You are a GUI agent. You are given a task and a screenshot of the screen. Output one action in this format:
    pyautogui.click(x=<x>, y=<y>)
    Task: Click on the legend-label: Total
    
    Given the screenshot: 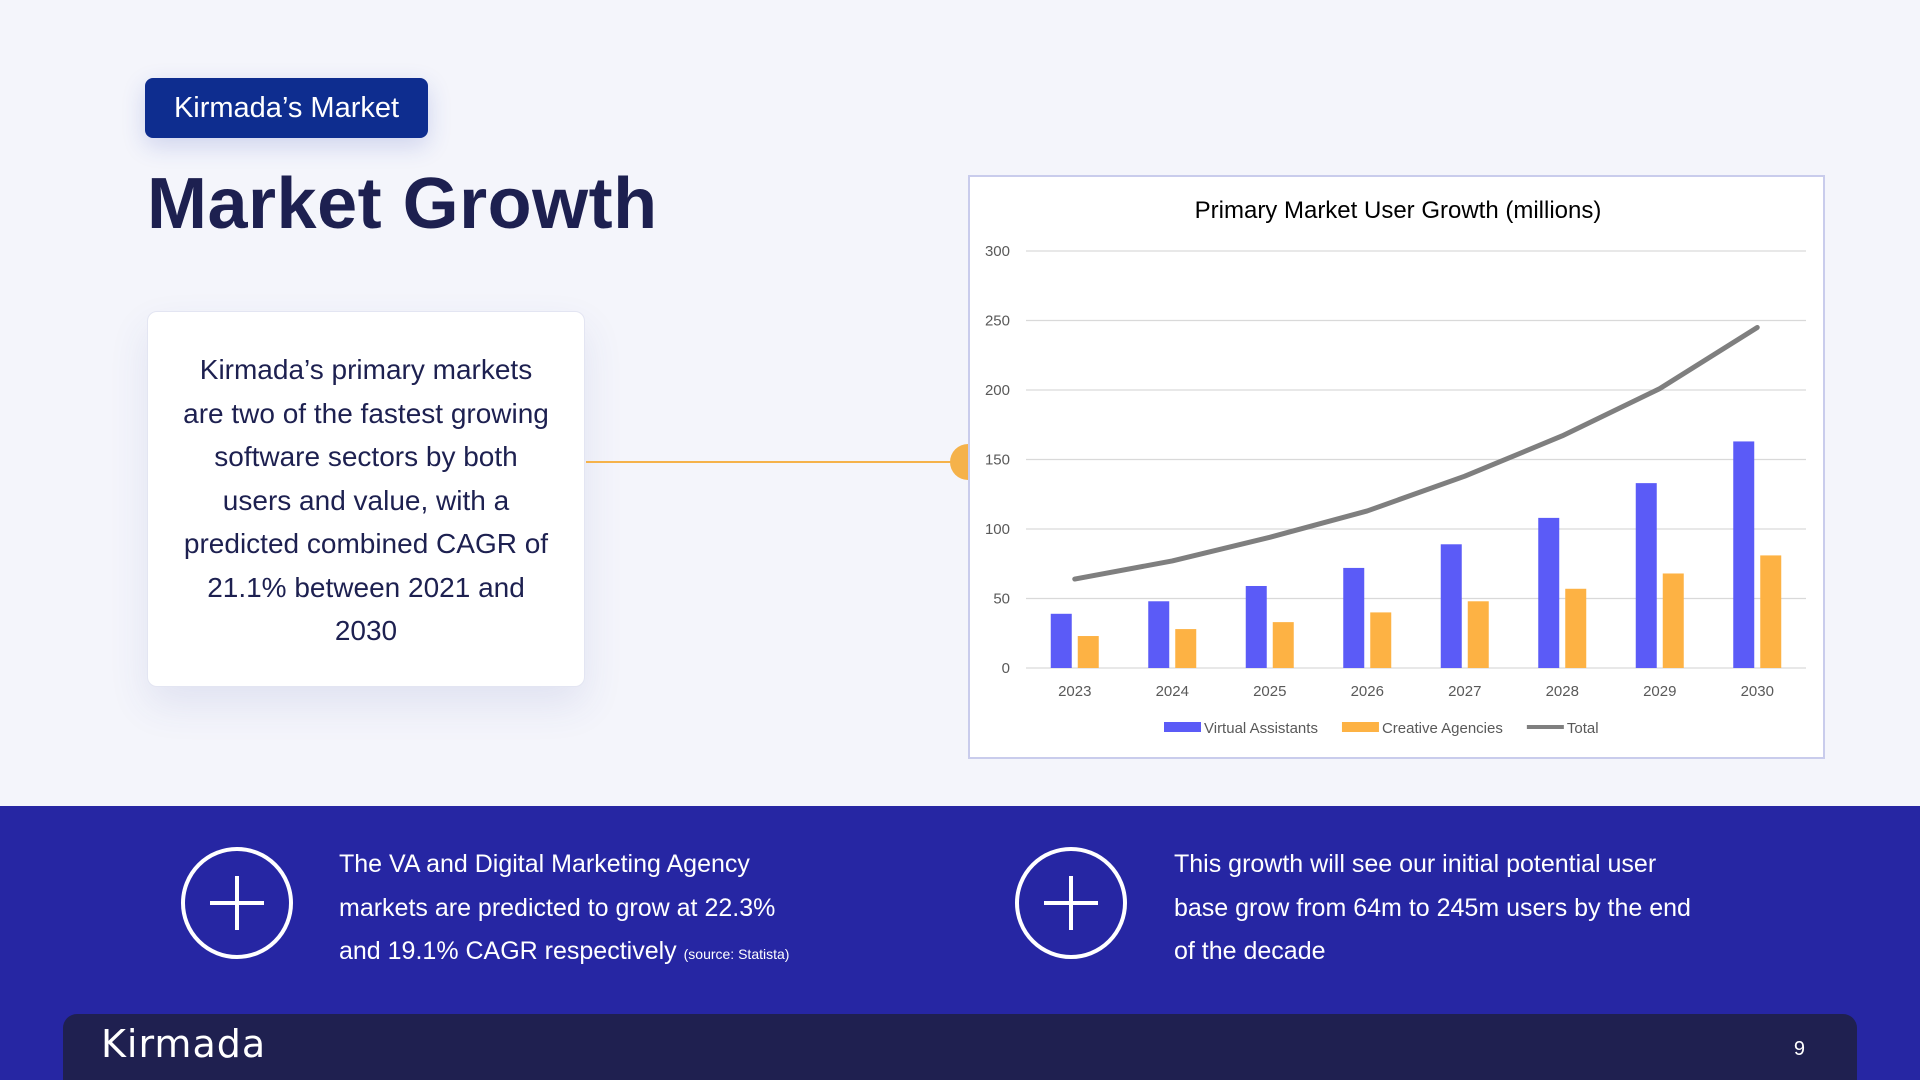 What is the action you would take?
    pyautogui.click(x=1583, y=728)
    